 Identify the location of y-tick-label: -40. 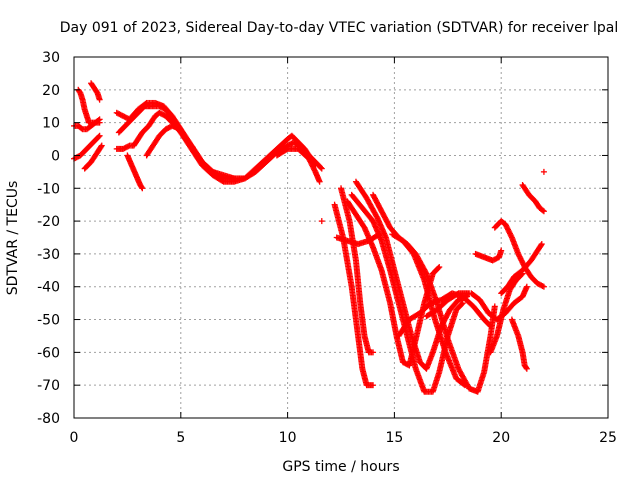
(48, 288).